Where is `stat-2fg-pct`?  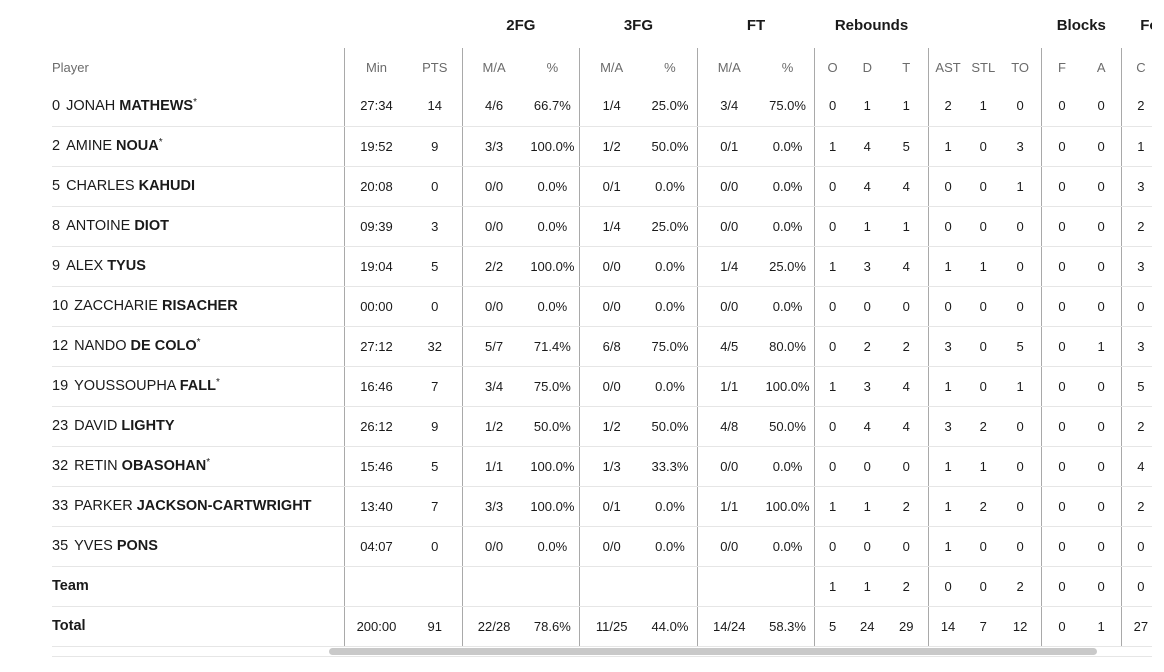 stat-2fg-pct is located at coordinates (552, 586).